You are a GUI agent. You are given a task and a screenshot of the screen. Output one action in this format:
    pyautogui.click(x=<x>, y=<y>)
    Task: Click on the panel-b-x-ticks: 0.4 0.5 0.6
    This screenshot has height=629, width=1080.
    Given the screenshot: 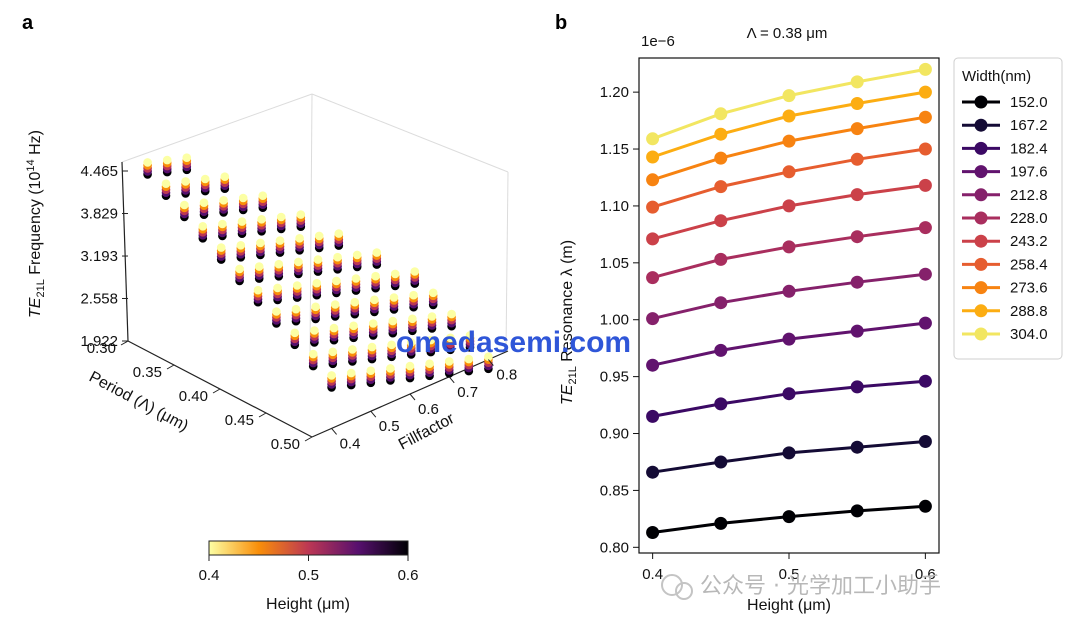 What is the action you would take?
    pyautogui.click(x=789, y=568)
    